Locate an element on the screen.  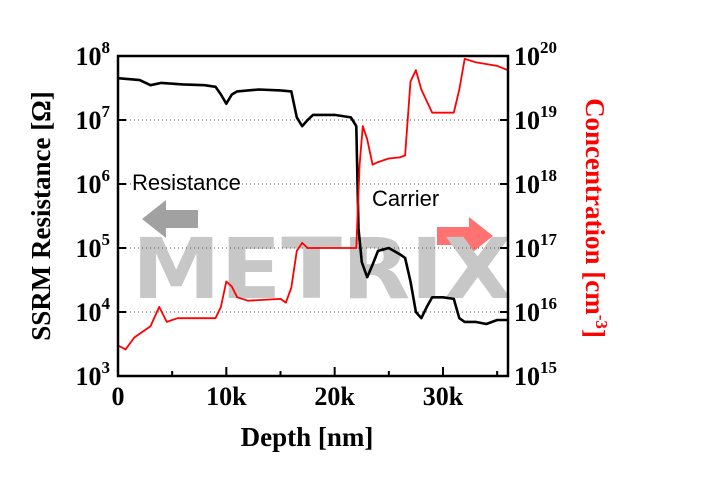
x-tick-label: 20k is located at coordinates (334, 396).